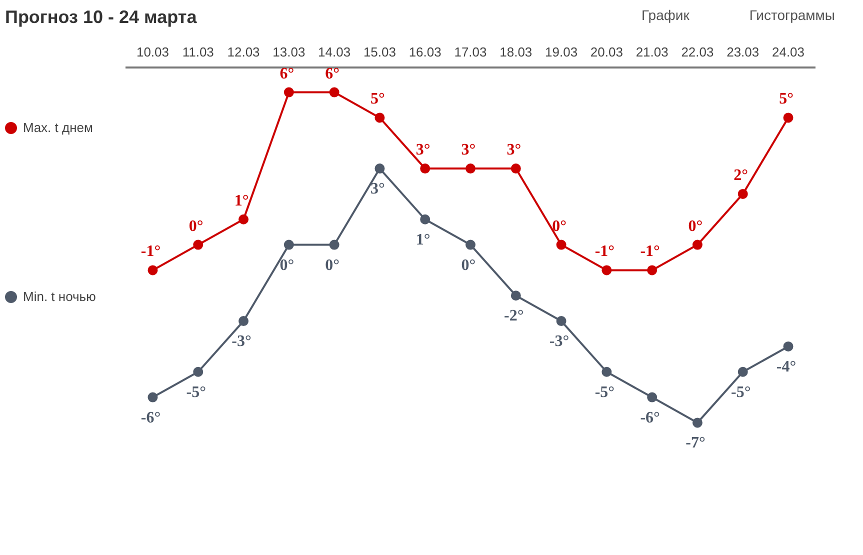 The image size is (863, 555). What do you see at coordinates (243, 52) in the screenshot?
I see `x-tick-label: 12.03` at bounding box center [243, 52].